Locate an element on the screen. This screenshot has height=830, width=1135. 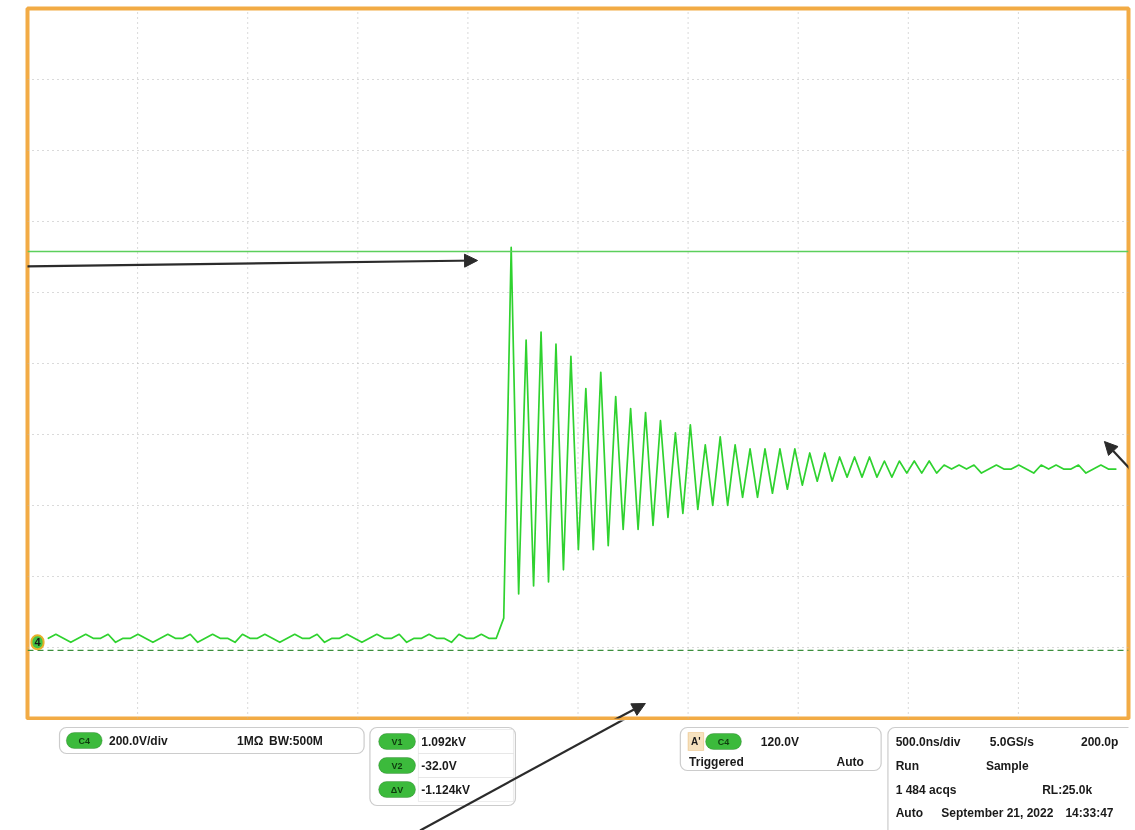
text: ΔV is located at coordinates (397, 789).